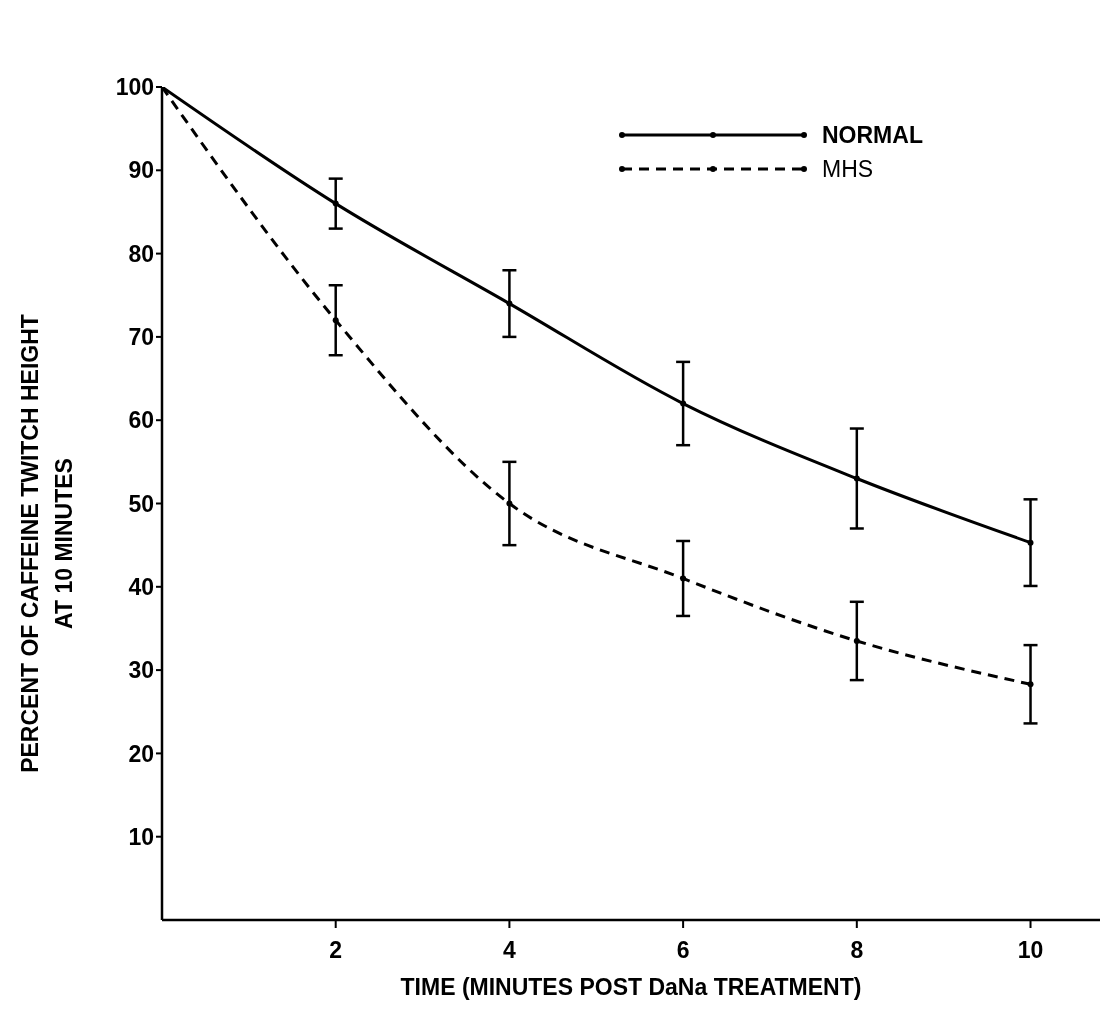  I want to click on x-axis-title: TIME (MINUTES POST DaNa TREATMENT), so click(631, 987).